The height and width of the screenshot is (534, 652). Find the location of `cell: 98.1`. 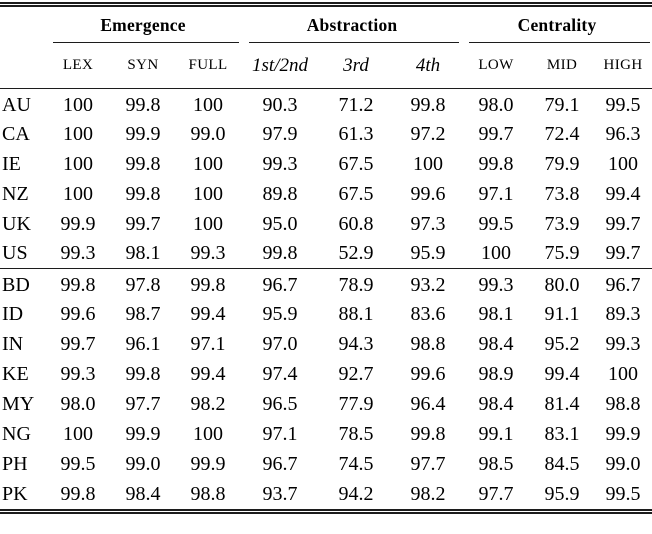

cell: 98.1 is located at coordinates (496, 313).